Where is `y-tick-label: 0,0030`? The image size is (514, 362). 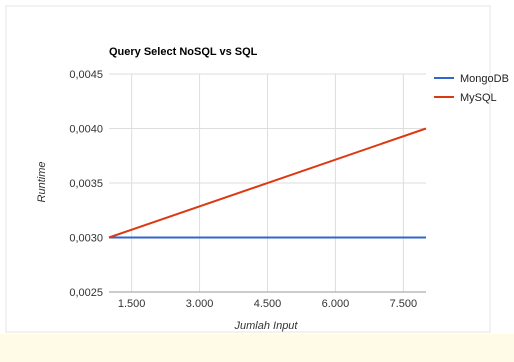
y-tick-label: 0,0030 is located at coordinates (86, 239).